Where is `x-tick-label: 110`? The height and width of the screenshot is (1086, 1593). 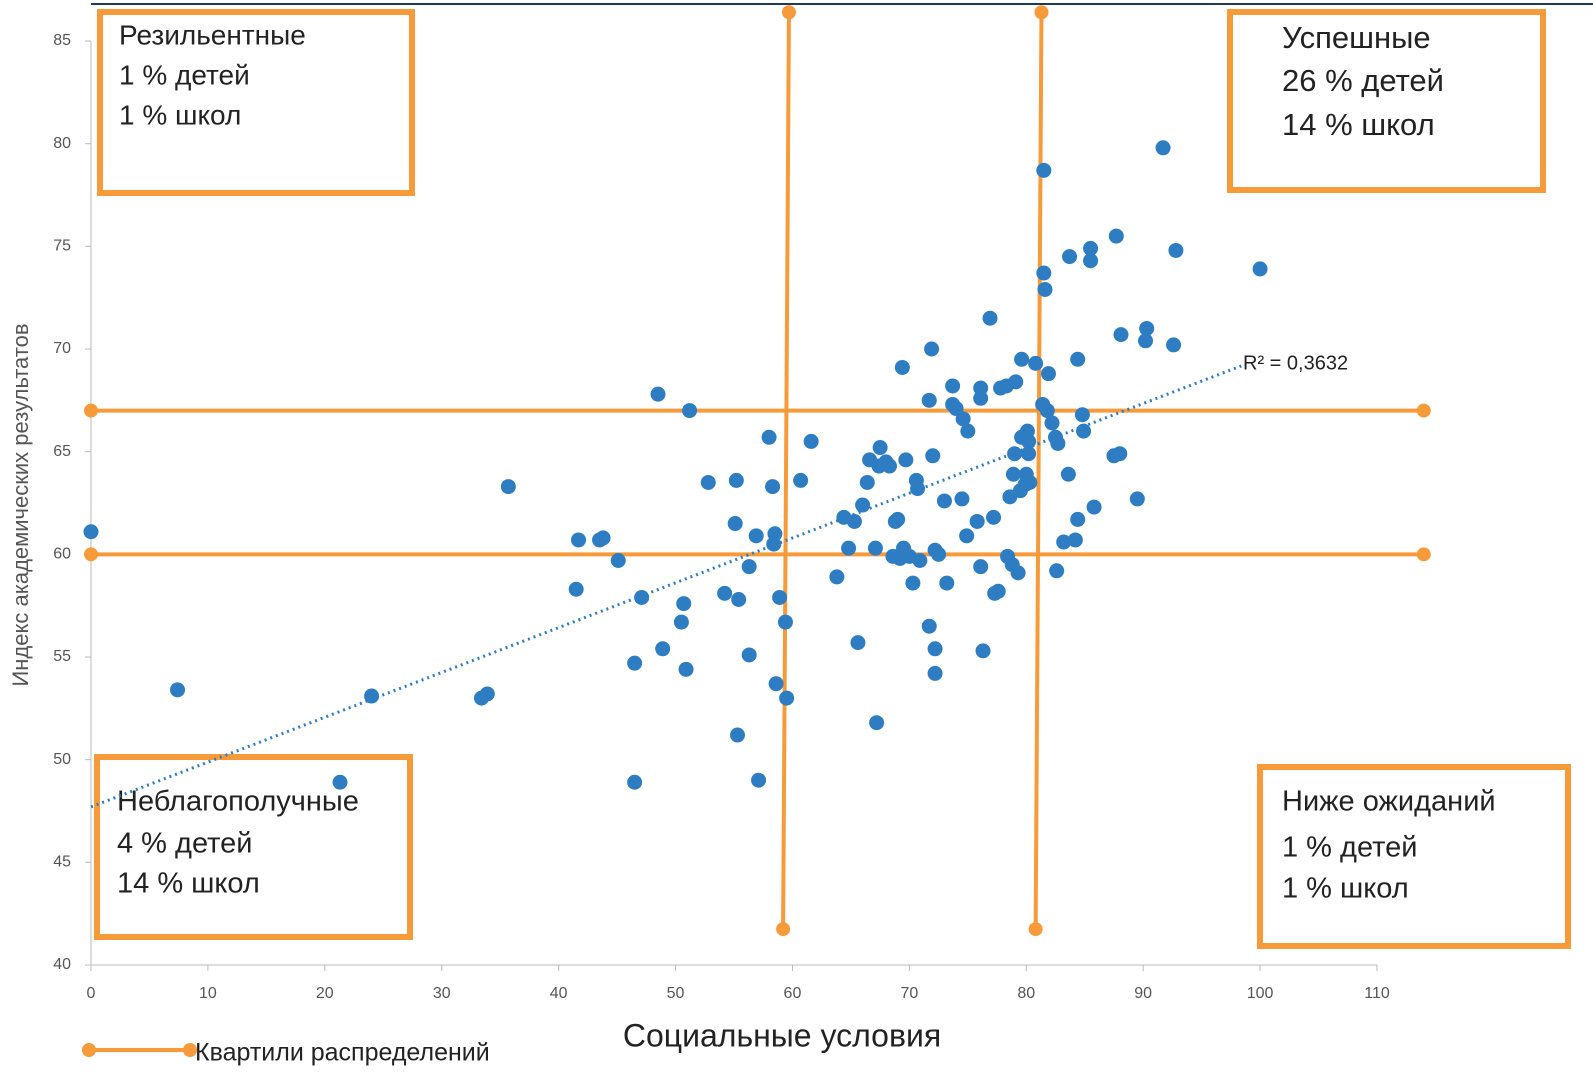 x-tick-label: 110 is located at coordinates (1377, 993).